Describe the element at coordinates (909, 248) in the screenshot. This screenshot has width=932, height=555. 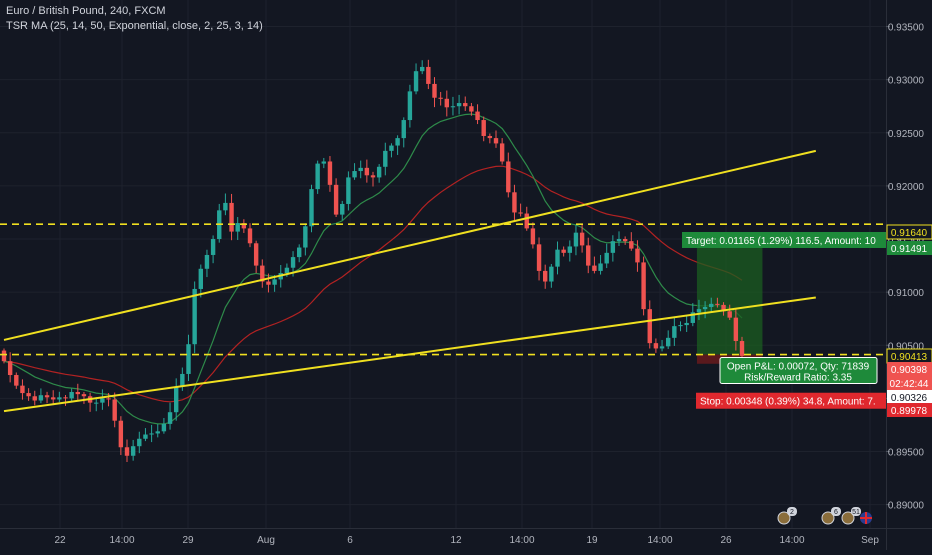
I see `price-badge: 0.91491` at that location.